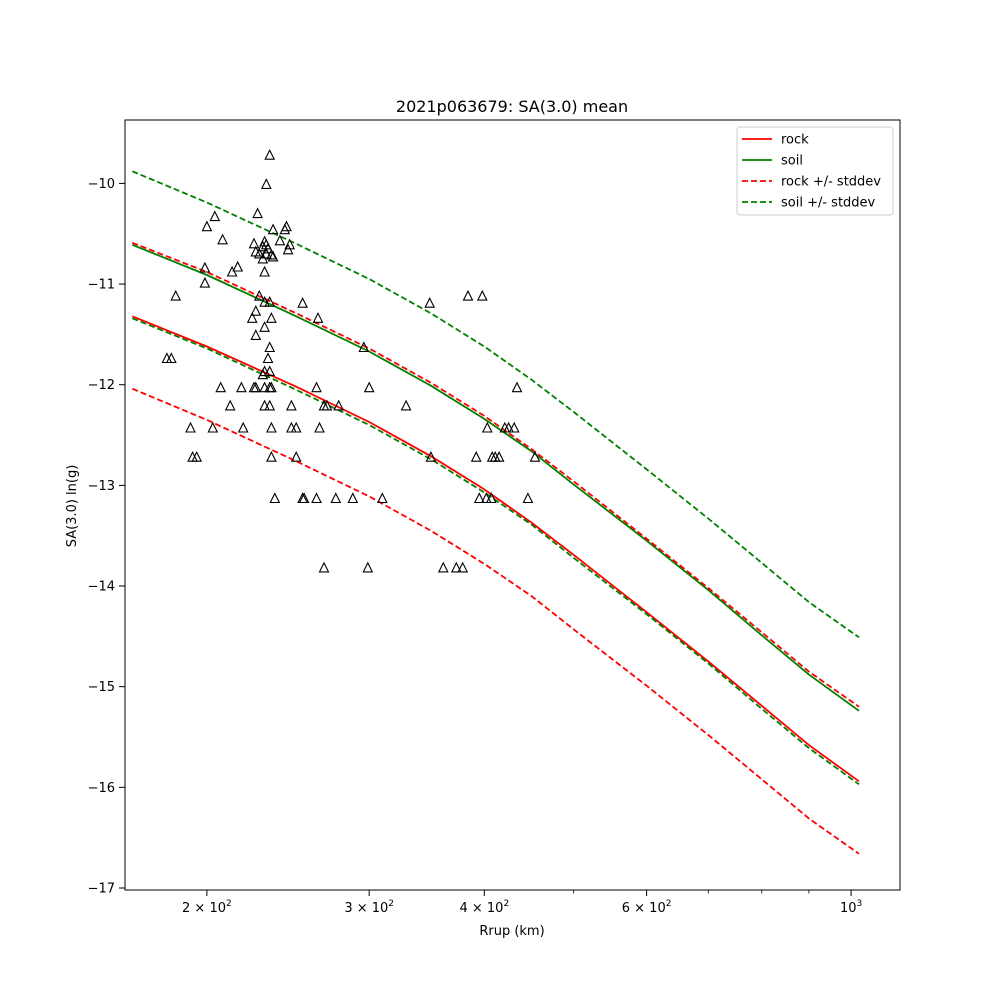  I want to click on y-tick-label-1: −11, so click(101, 285).